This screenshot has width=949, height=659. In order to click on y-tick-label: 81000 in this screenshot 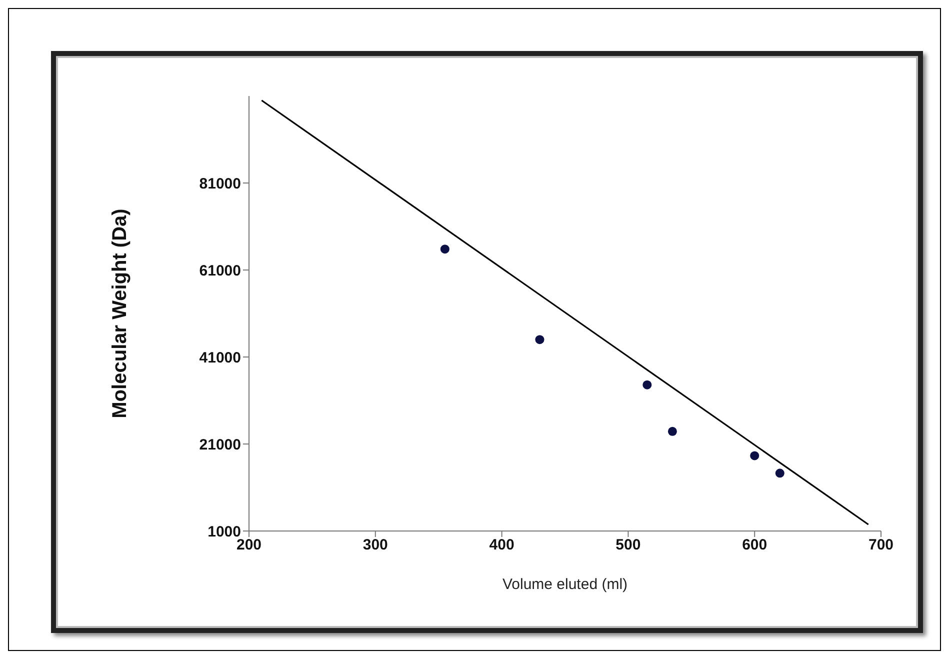, I will do `click(220, 183)`.